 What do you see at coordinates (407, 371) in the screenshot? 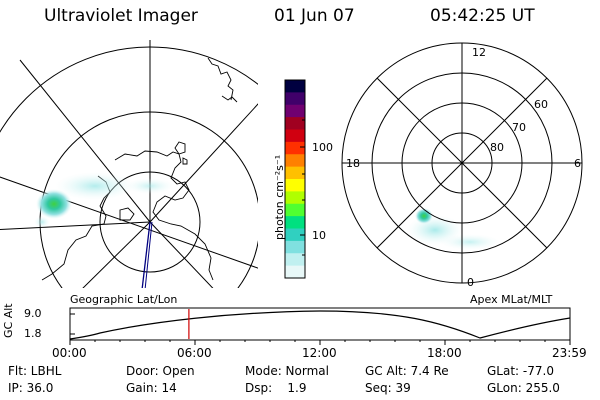
I see `status-gc-alt: GC Alt: 7.4 Re` at bounding box center [407, 371].